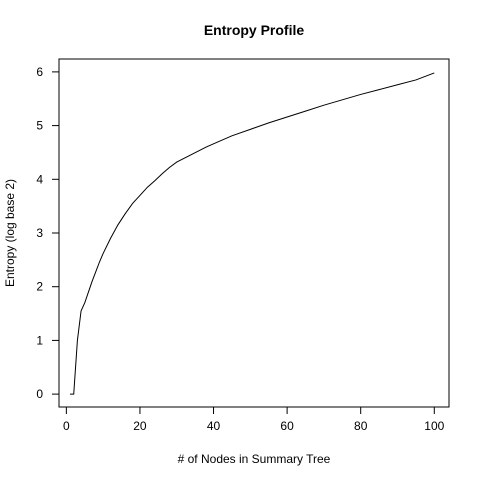 Image resolution: width=480 pixels, height=480 pixels. Describe the element at coordinates (39, 394) in the screenshot. I see `y-tick-label: 0` at that location.